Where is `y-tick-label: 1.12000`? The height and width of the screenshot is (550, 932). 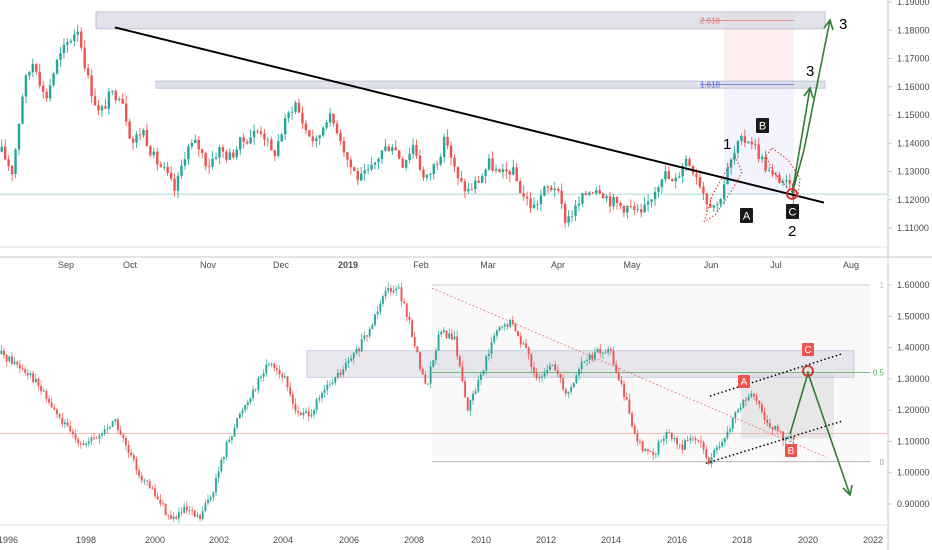 y-tick-label: 1.12000 is located at coordinates (913, 200).